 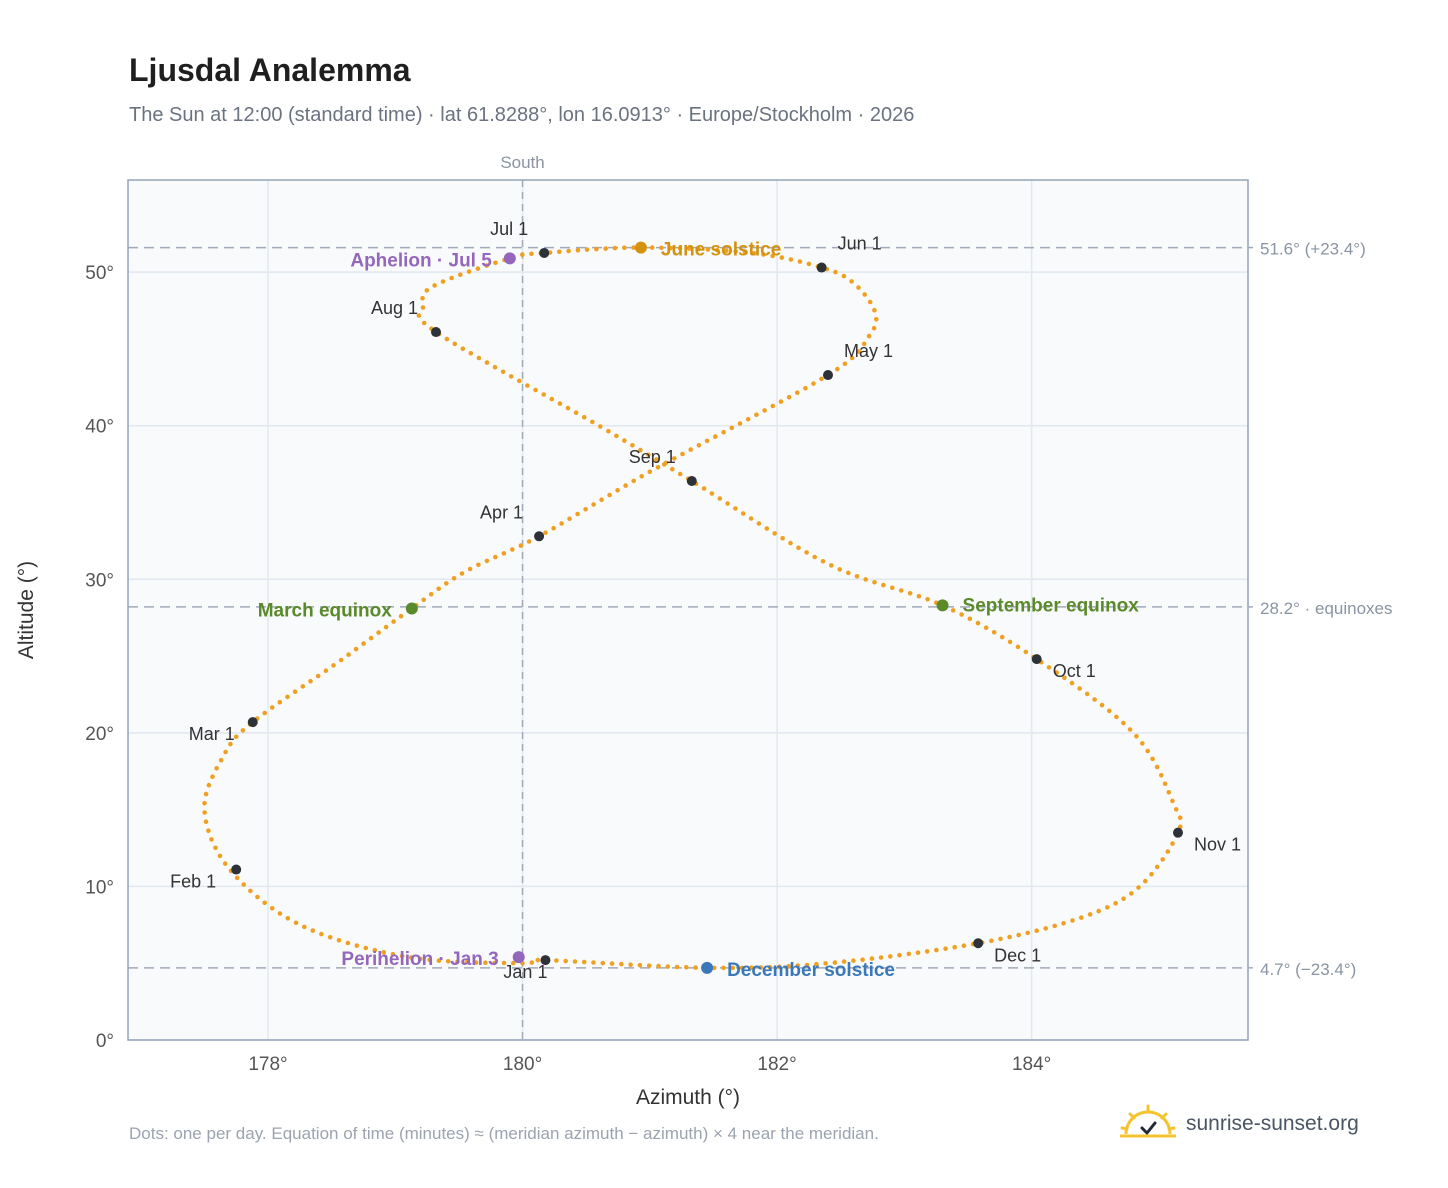 What do you see at coordinates (99, 734) in the screenshot?
I see `y-tick-label: 20°` at bounding box center [99, 734].